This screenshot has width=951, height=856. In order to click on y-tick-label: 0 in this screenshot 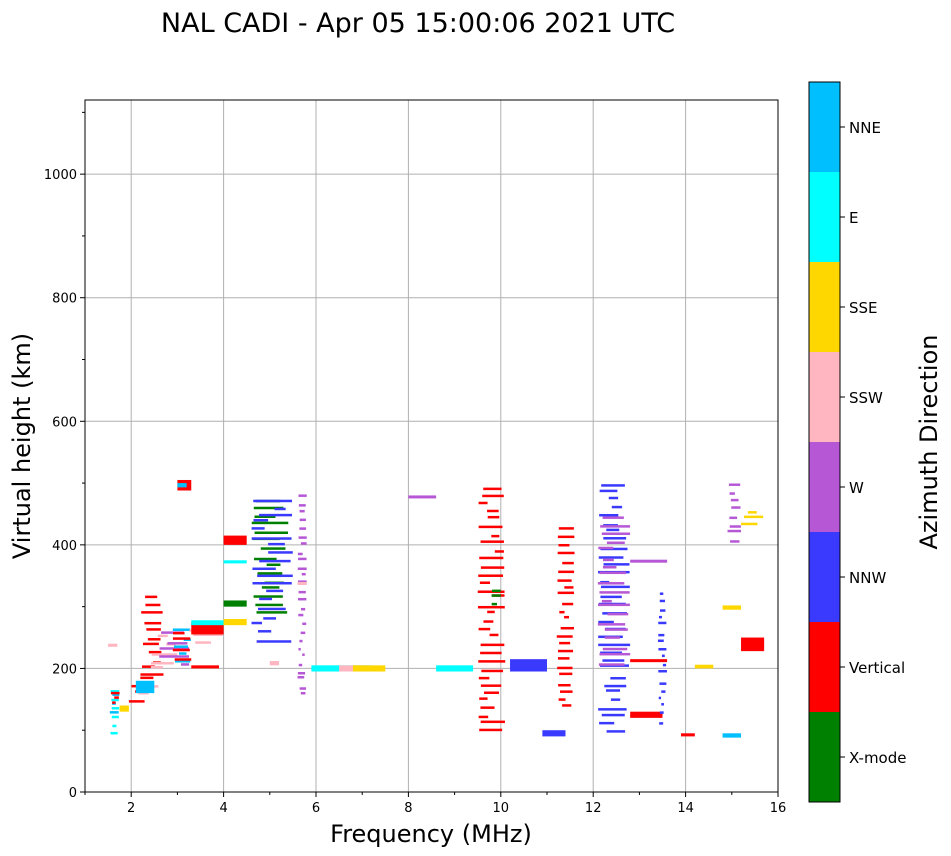, I will do `click(73, 793)`.